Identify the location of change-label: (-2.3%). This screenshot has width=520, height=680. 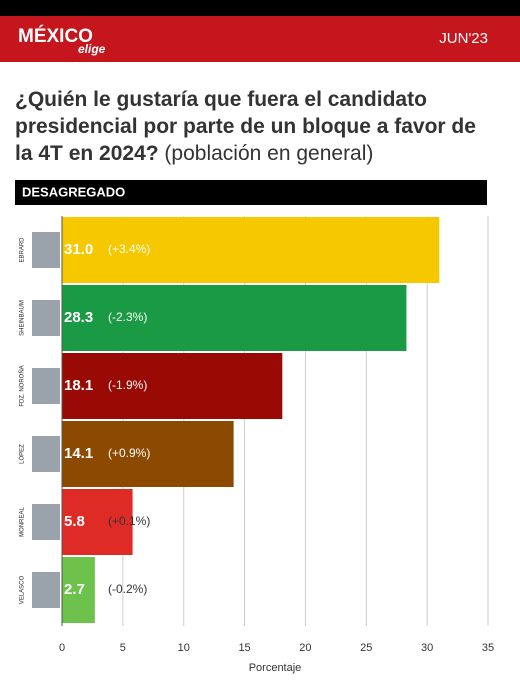
(127, 317).